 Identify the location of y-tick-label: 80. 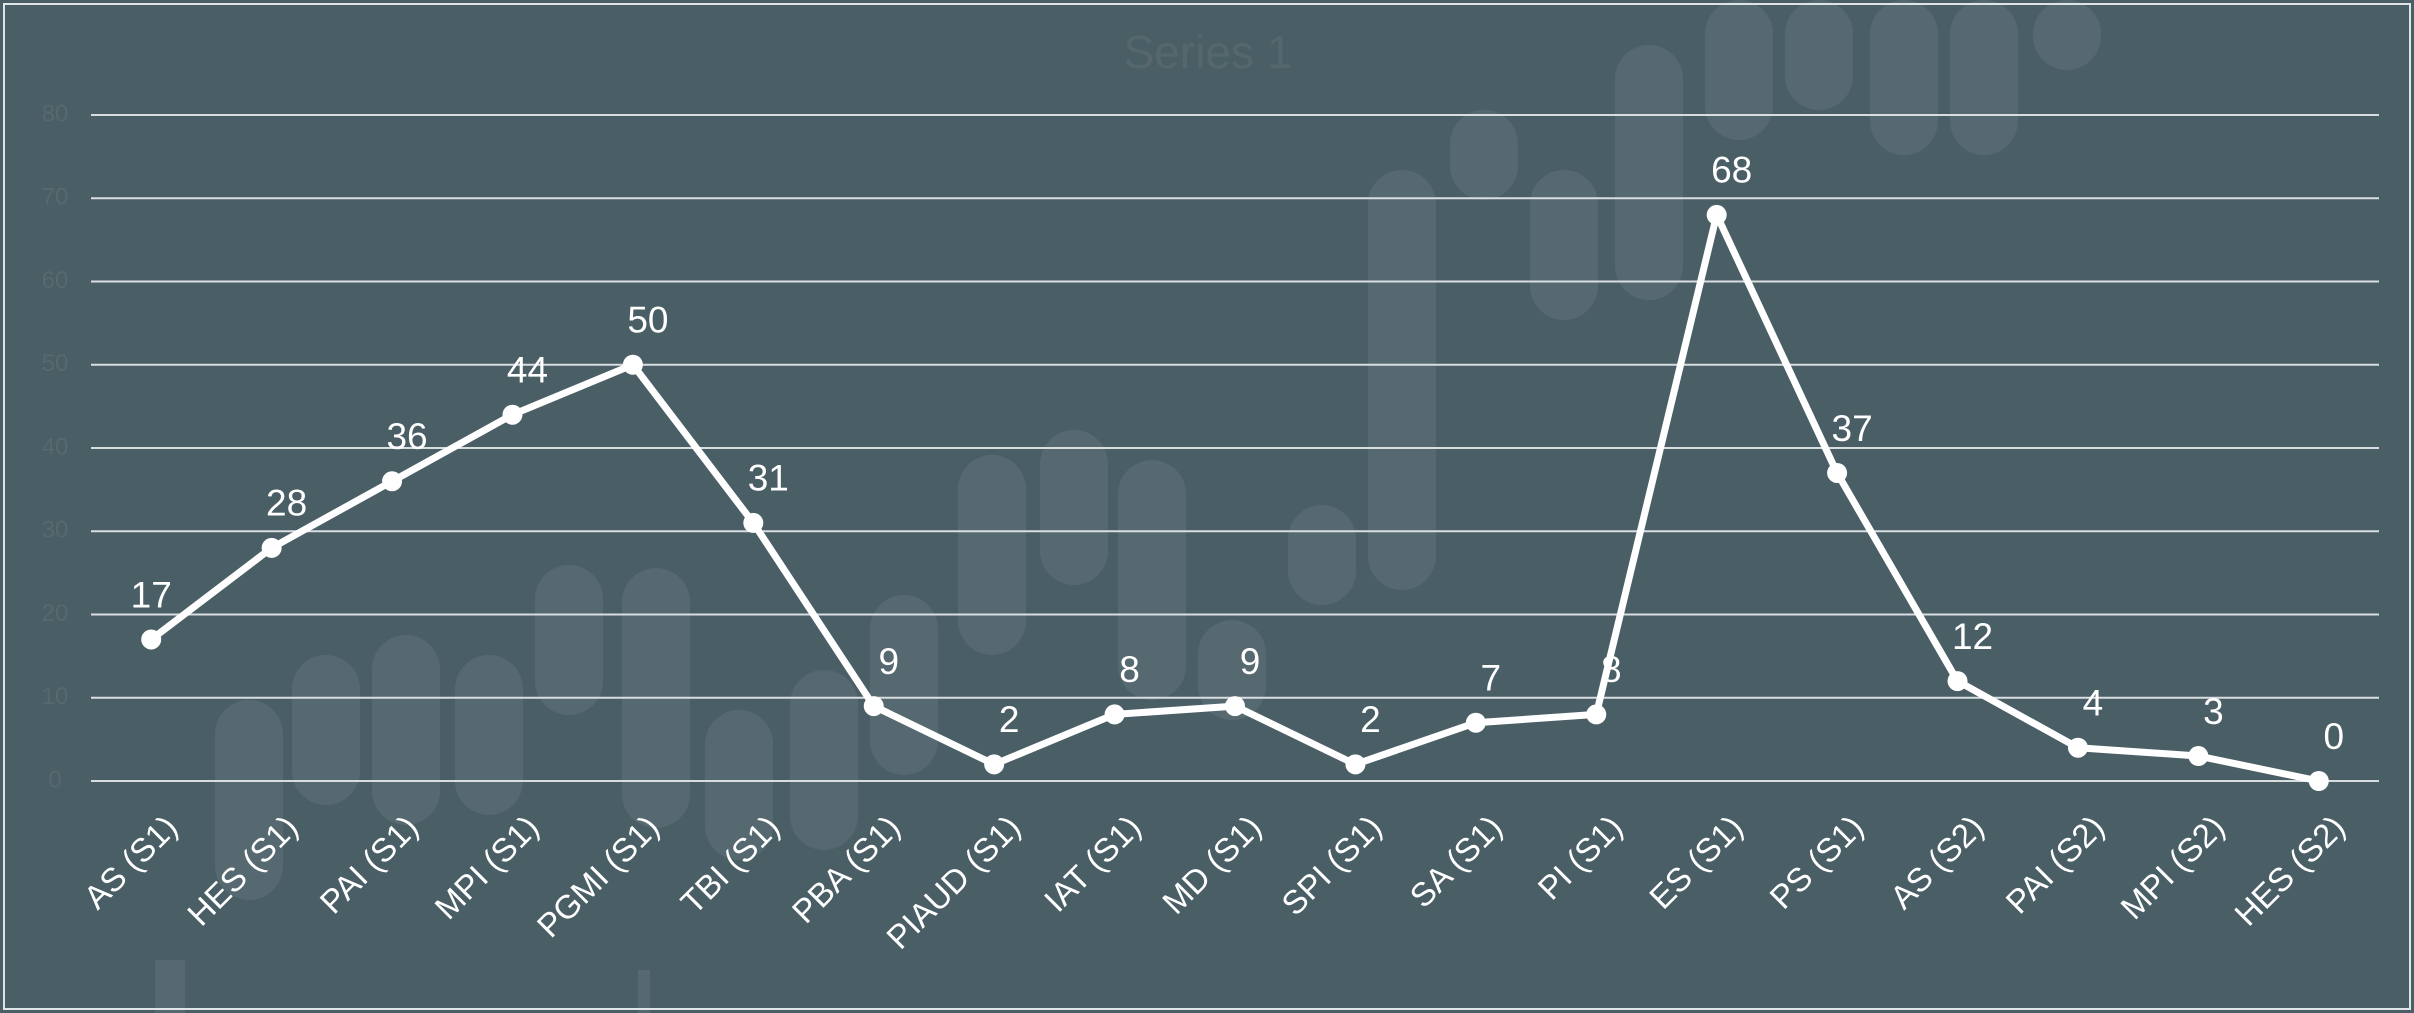
(55, 113).